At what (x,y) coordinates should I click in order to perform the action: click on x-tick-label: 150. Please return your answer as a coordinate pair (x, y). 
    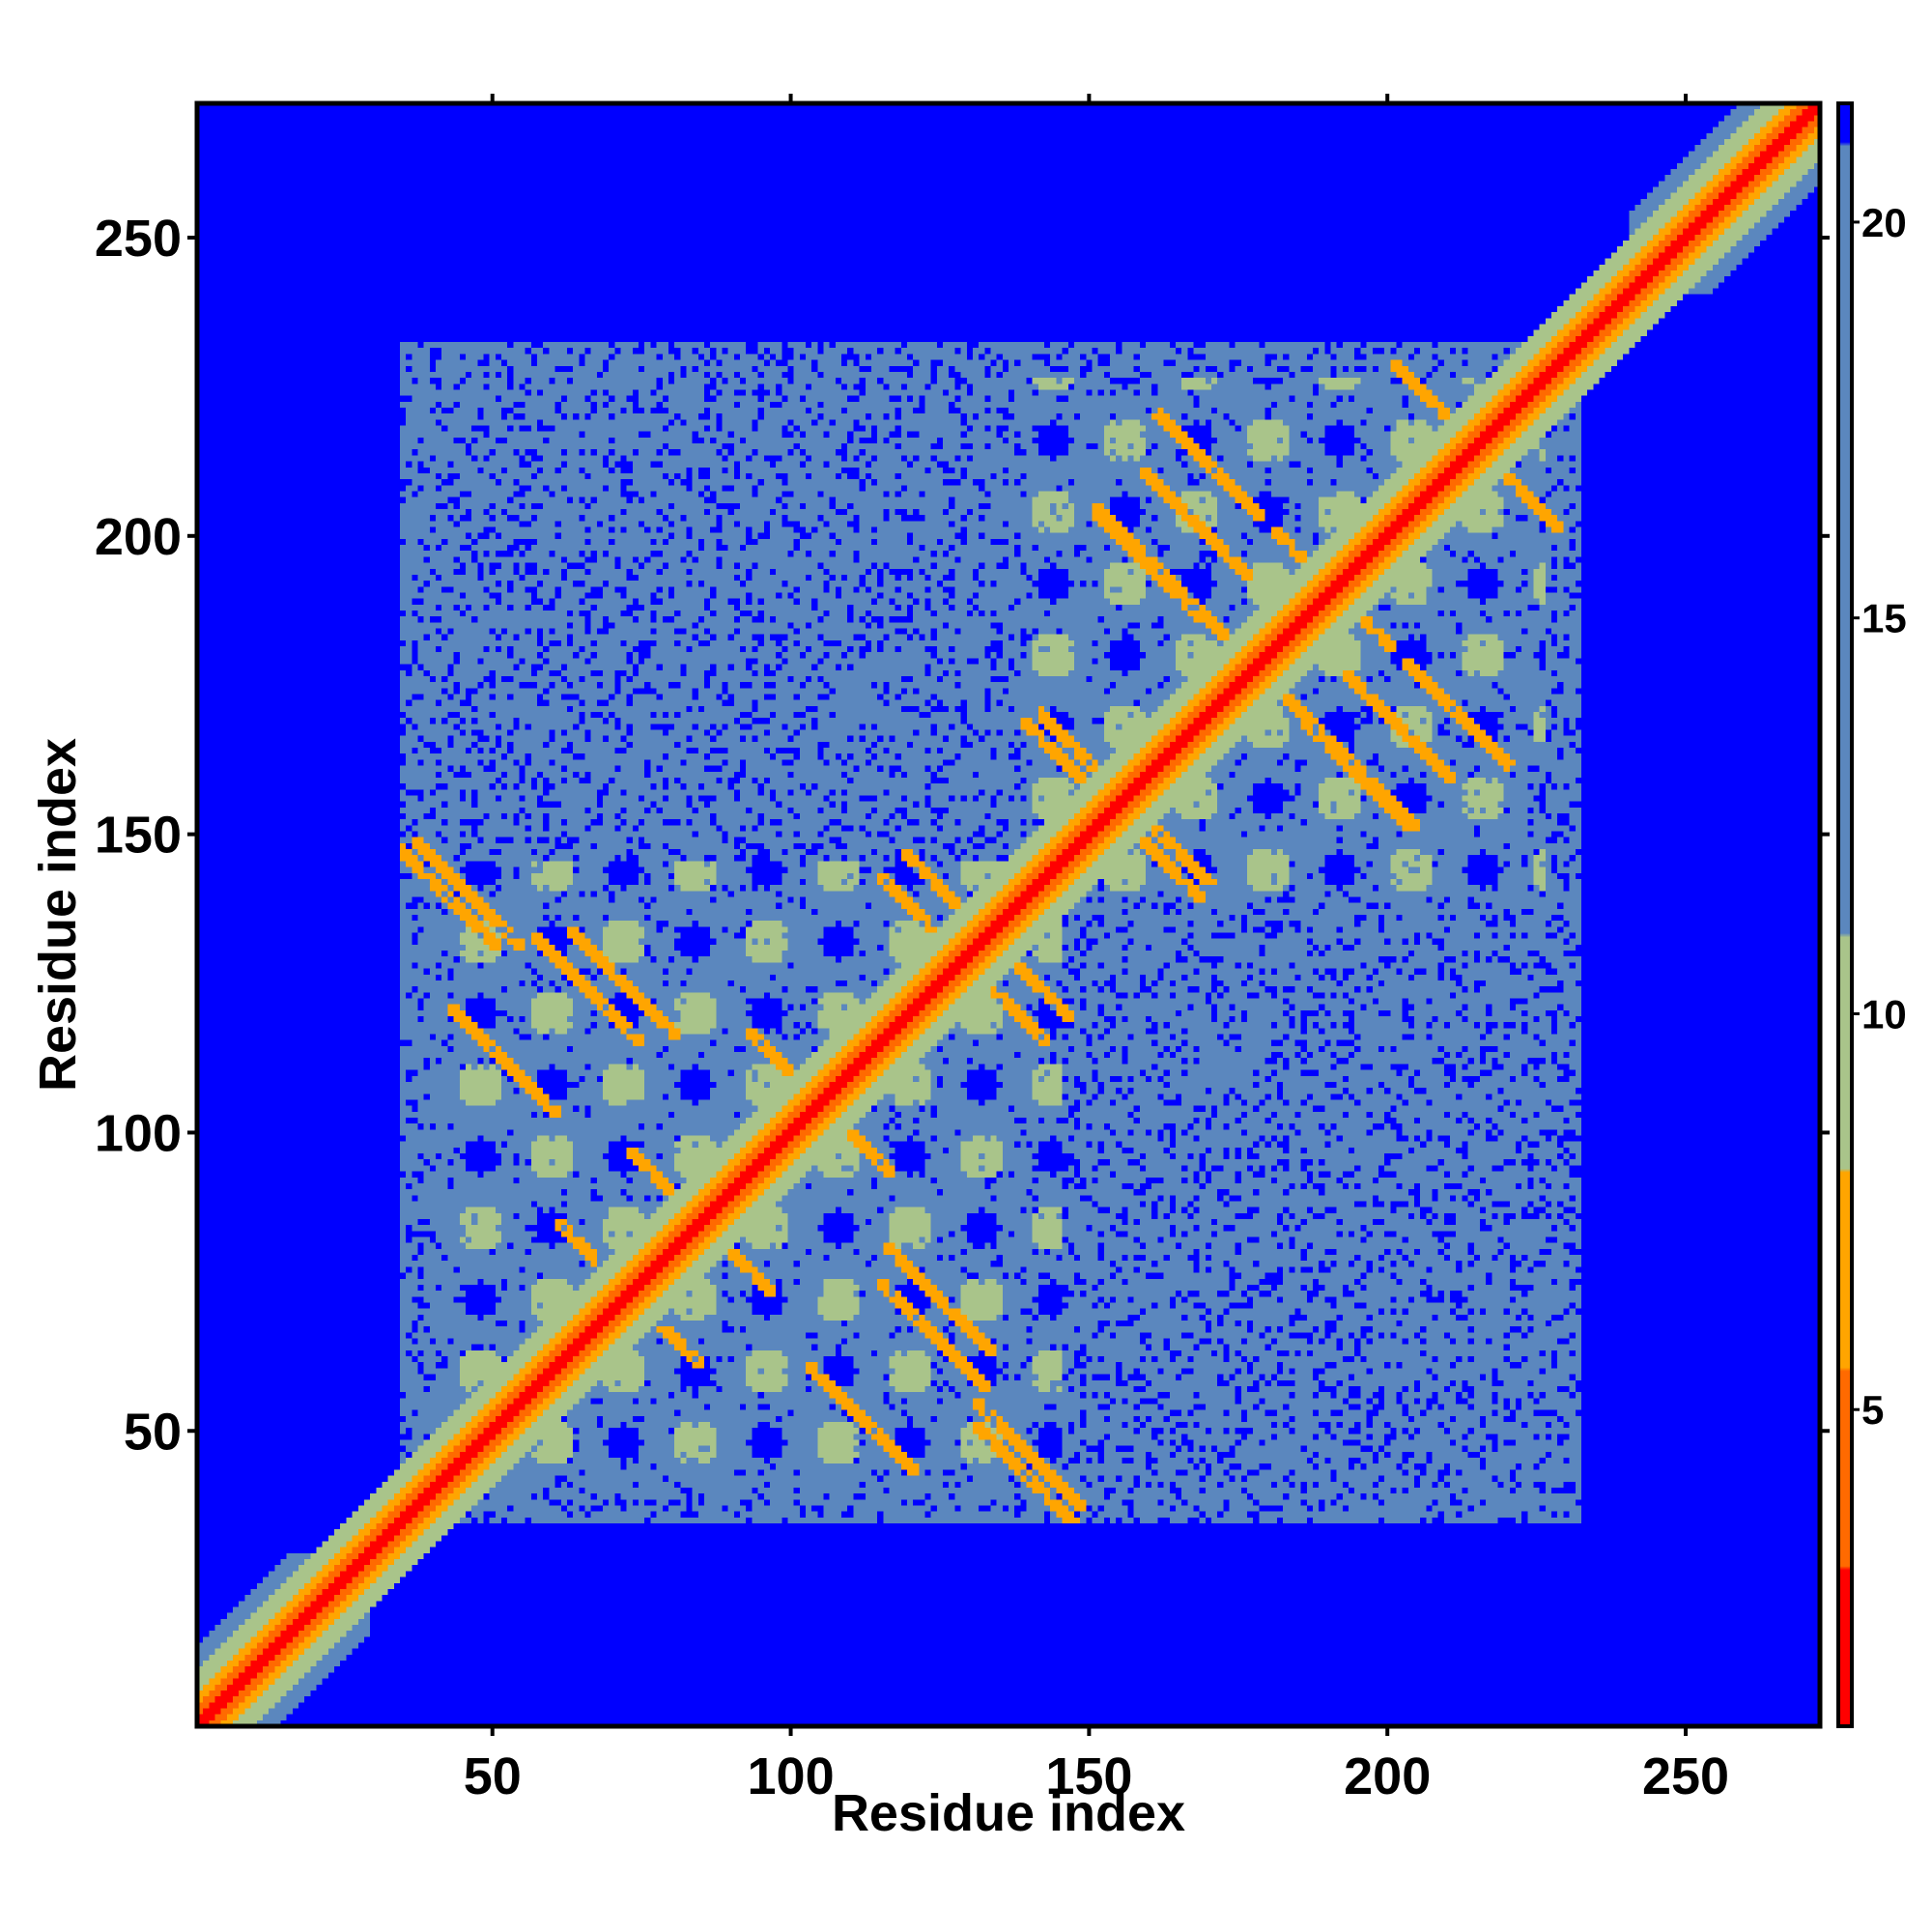
    Looking at the image, I should click on (1088, 1776).